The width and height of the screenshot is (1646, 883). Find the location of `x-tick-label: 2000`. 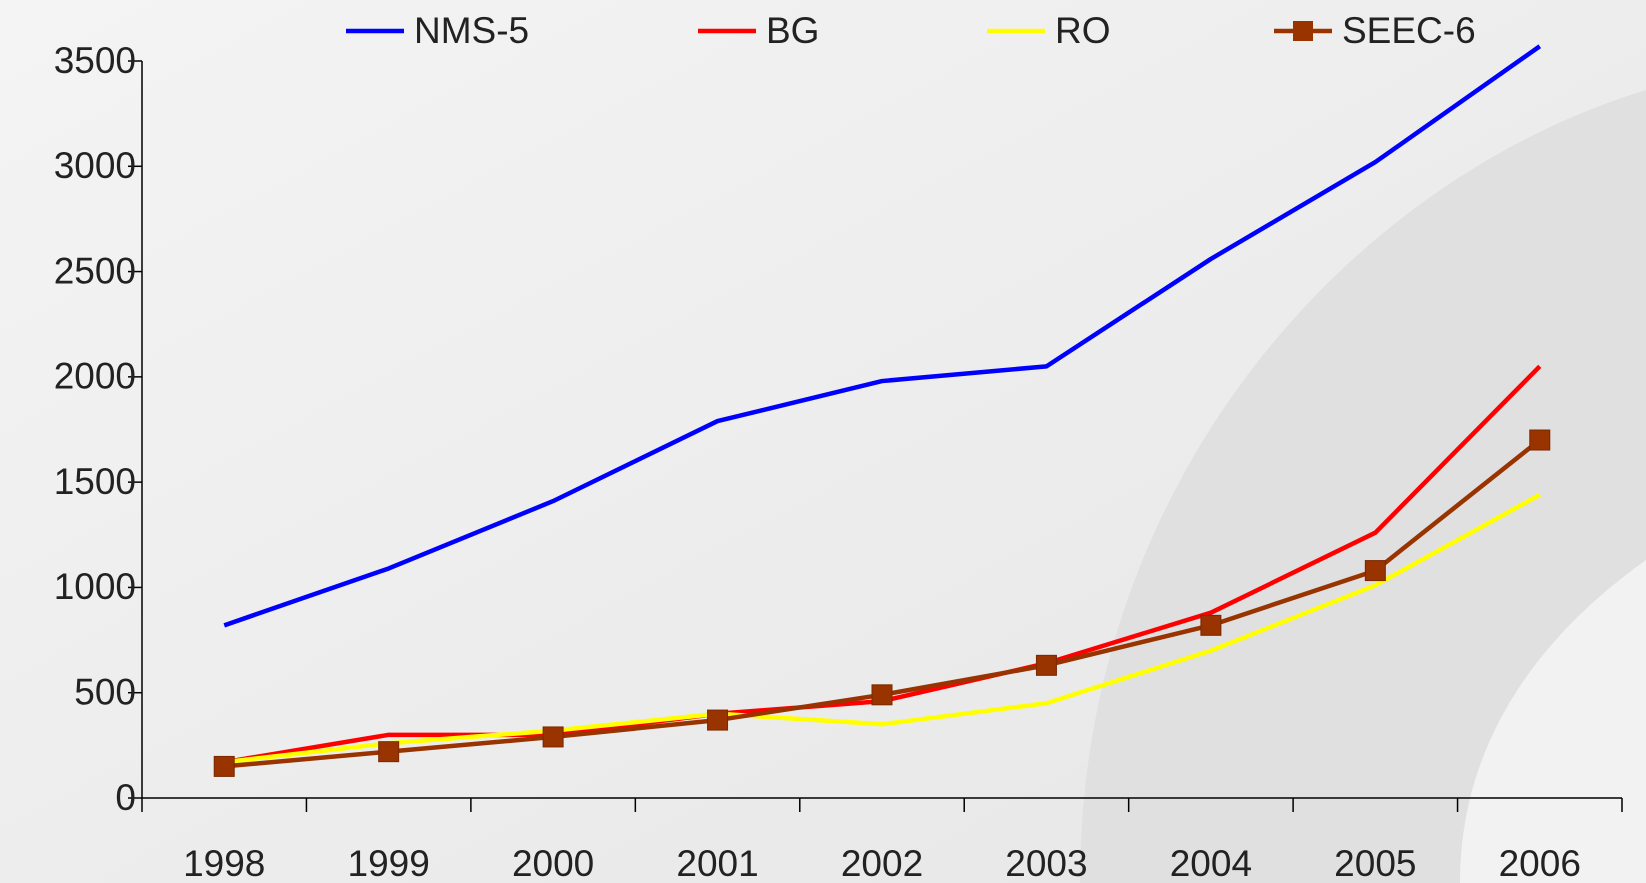

x-tick-label: 2000 is located at coordinates (553, 863).